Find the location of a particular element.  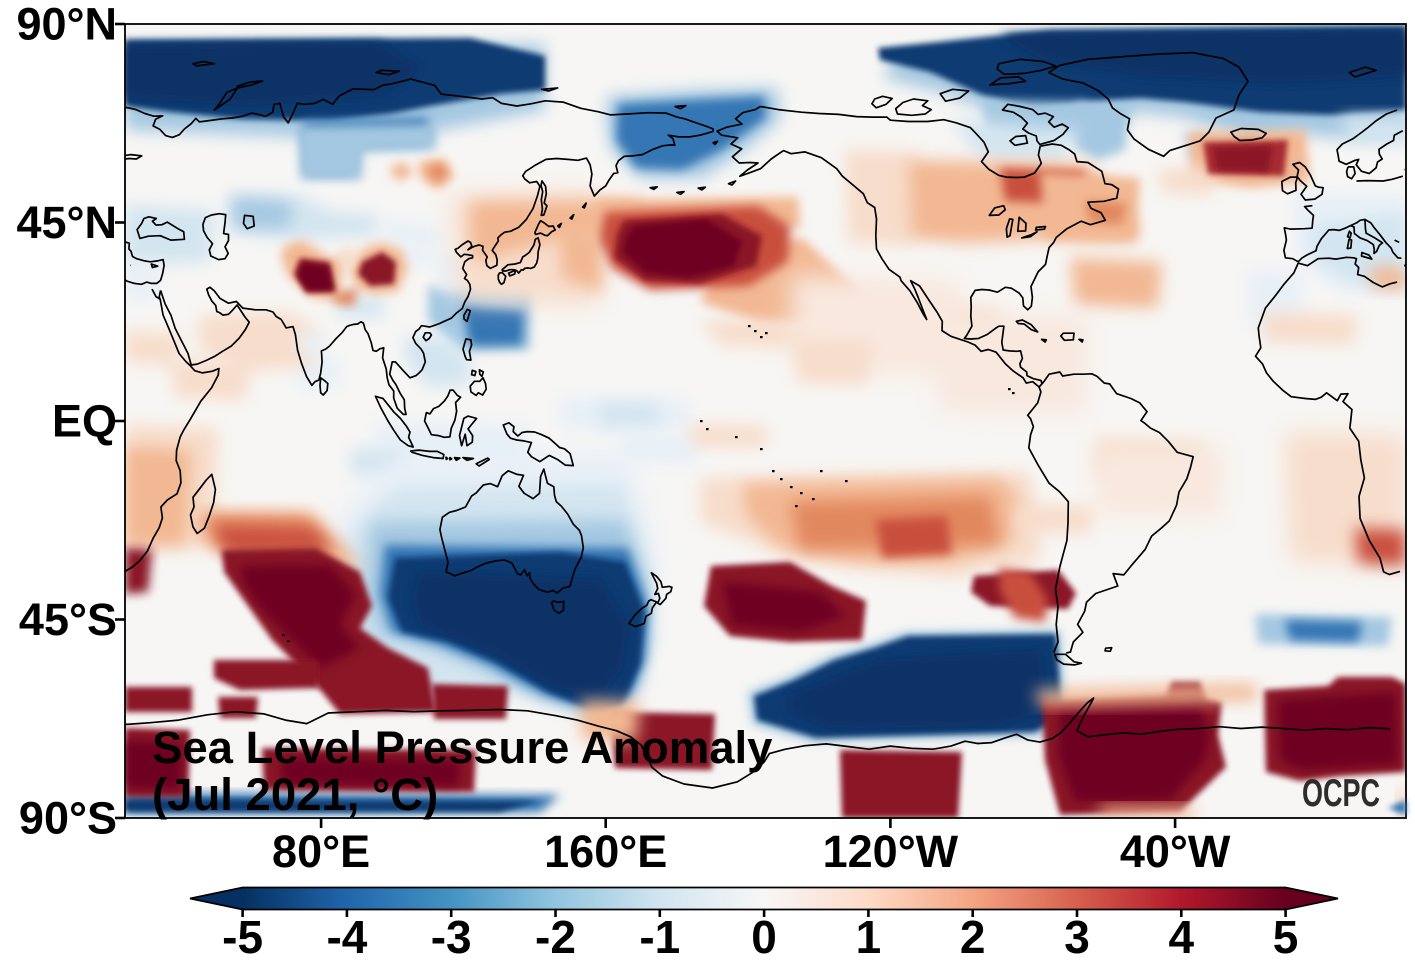

svg-text: 120°W is located at coordinates (891, 851).